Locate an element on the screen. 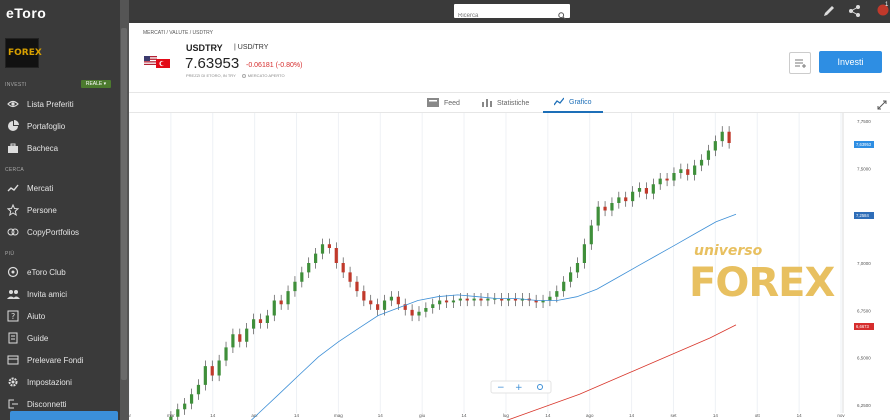  x-tick-label: nov is located at coordinates (841, 415).